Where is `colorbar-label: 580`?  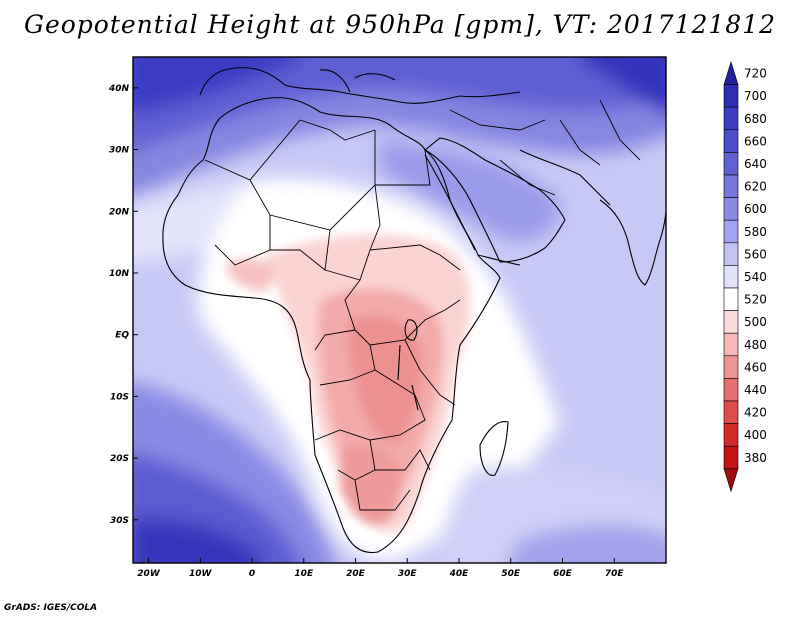
colorbar-label: 580 is located at coordinates (755, 232).